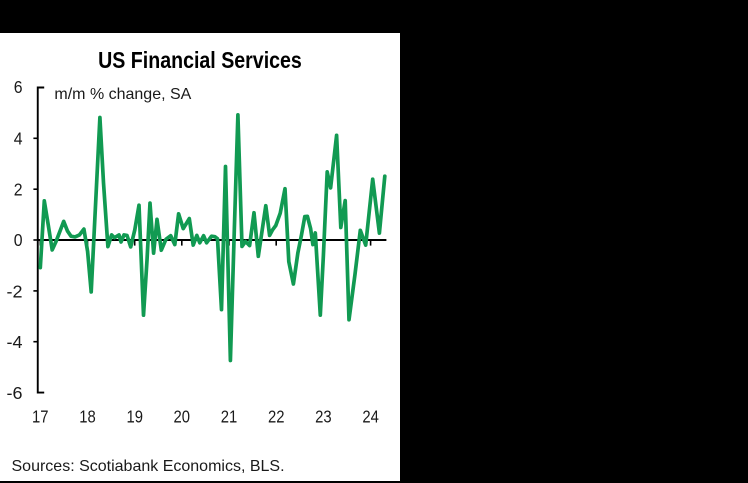  Describe the element at coordinates (323, 416) in the screenshot. I see `svg-text: 23` at that location.